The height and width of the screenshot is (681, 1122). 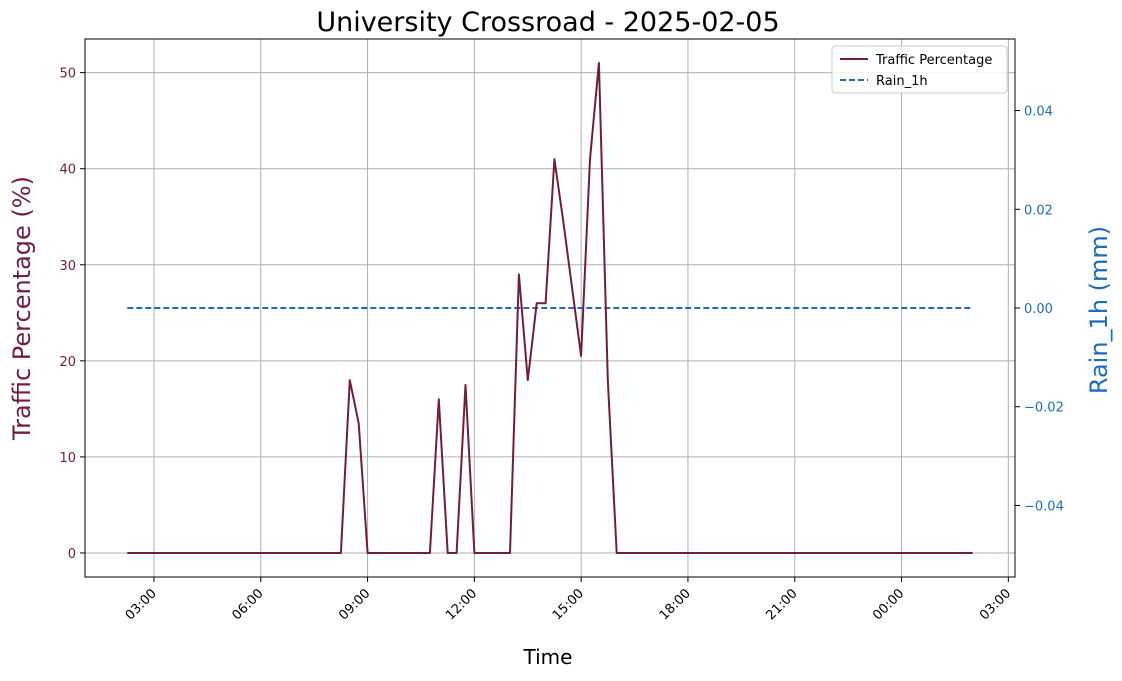 I want to click on y-right-tick-label: 0.04, so click(x=1038, y=112).